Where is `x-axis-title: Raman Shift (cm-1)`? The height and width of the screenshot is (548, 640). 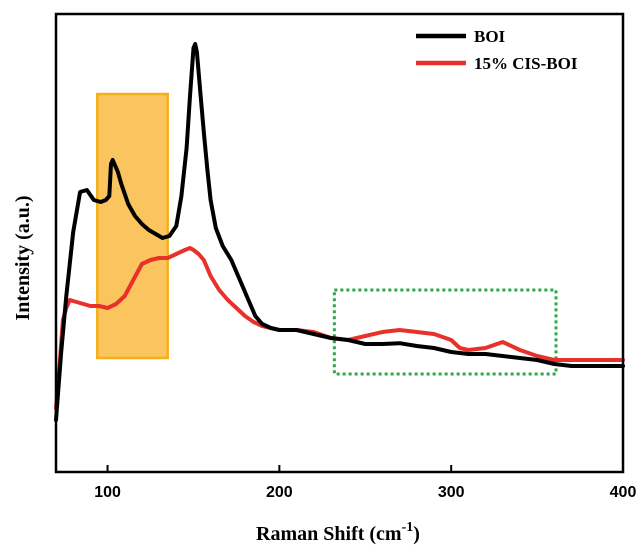 x-axis-title: Raman Shift (cm-1) is located at coordinates (338, 532).